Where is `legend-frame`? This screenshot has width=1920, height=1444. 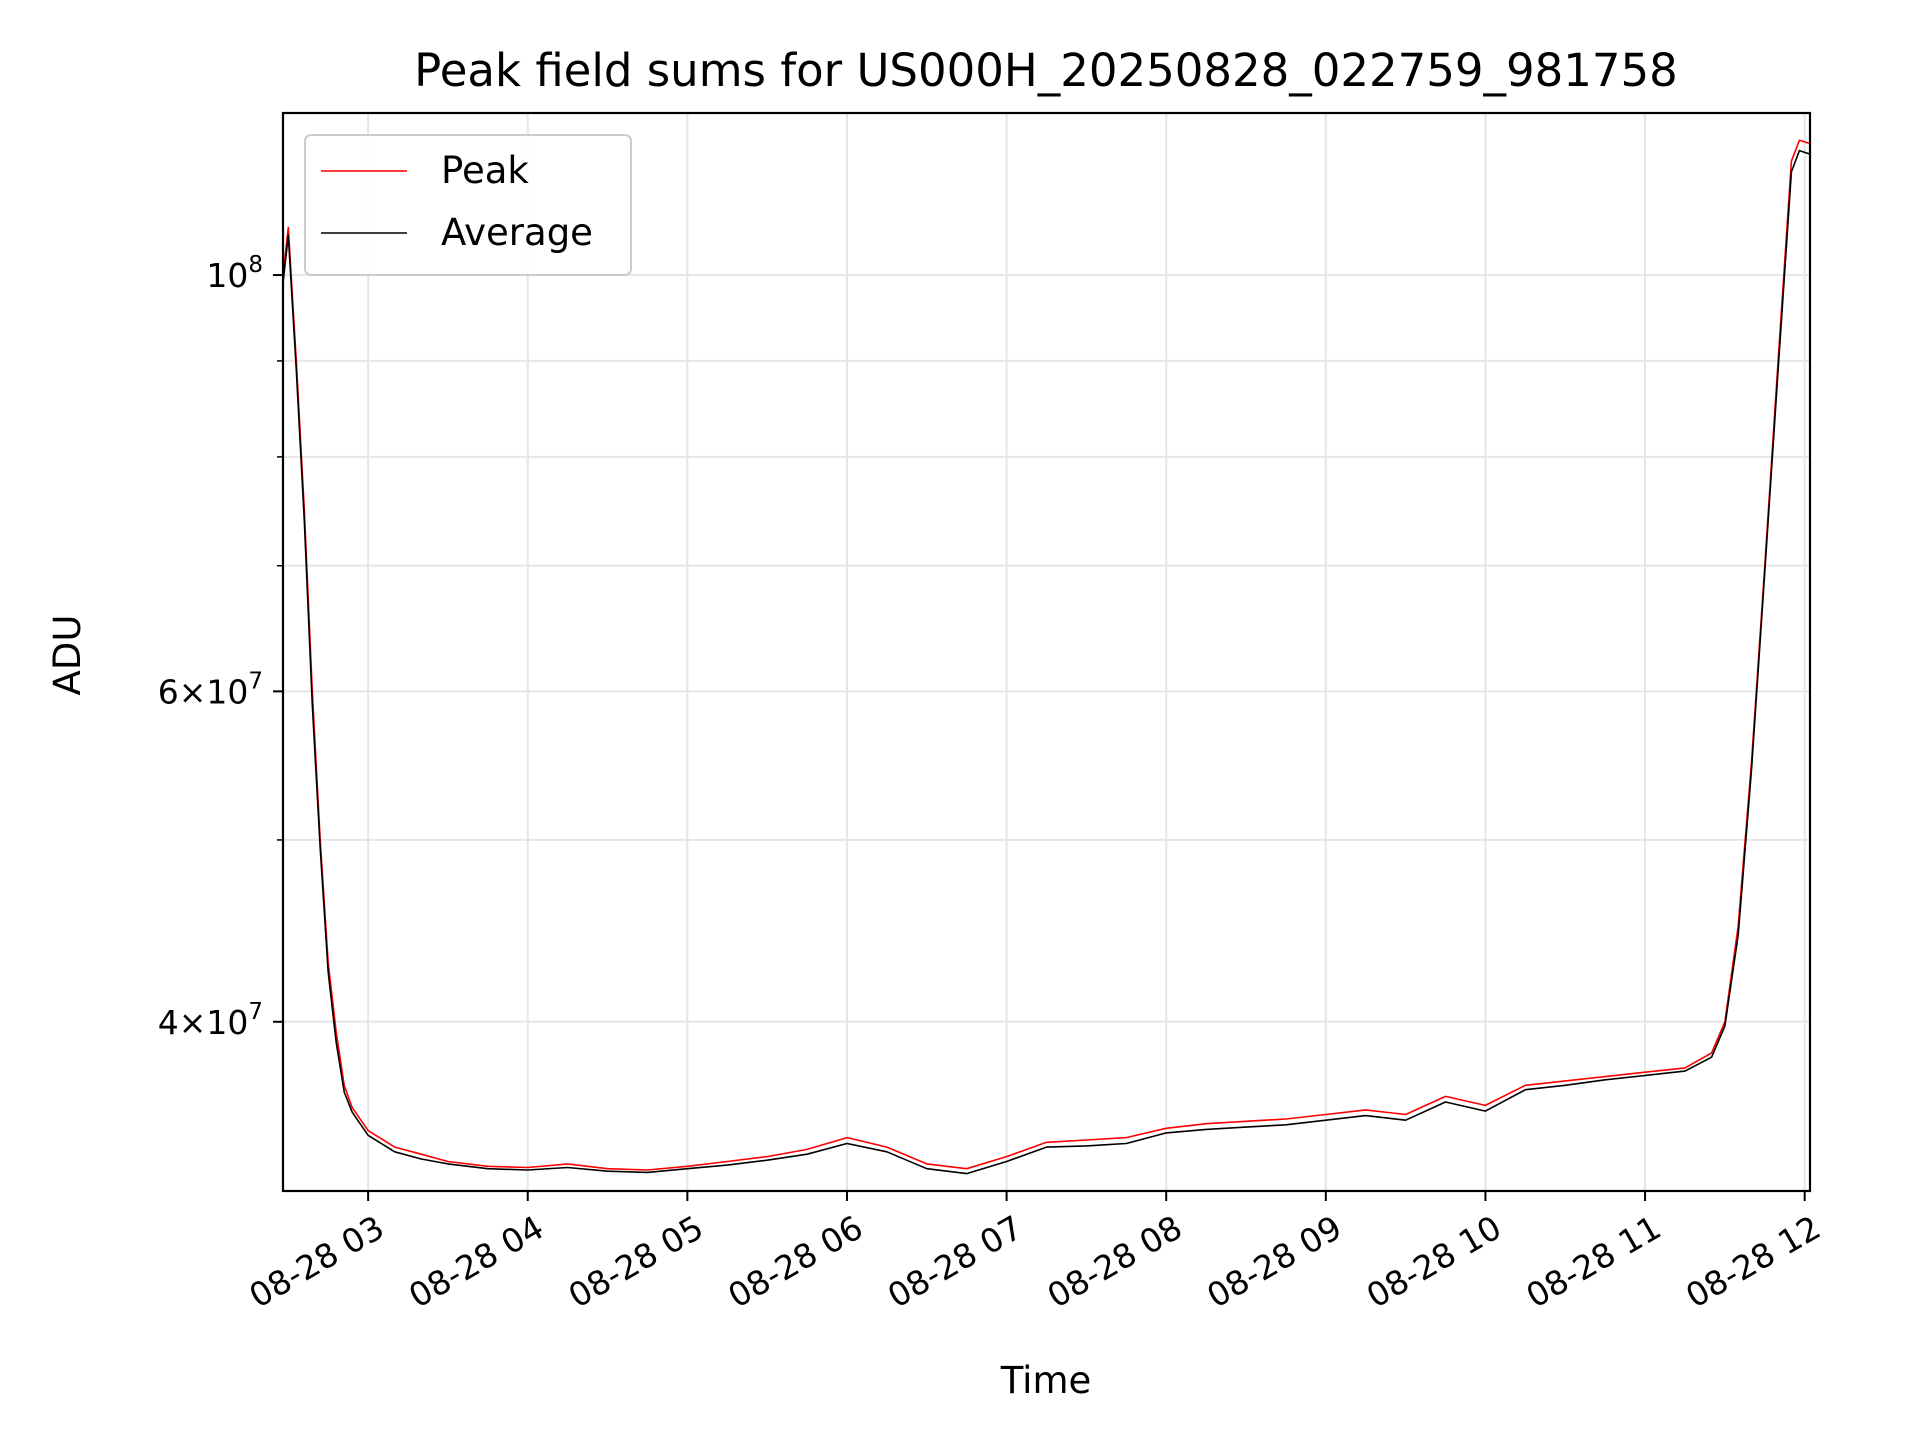
legend-frame is located at coordinates (468, 205).